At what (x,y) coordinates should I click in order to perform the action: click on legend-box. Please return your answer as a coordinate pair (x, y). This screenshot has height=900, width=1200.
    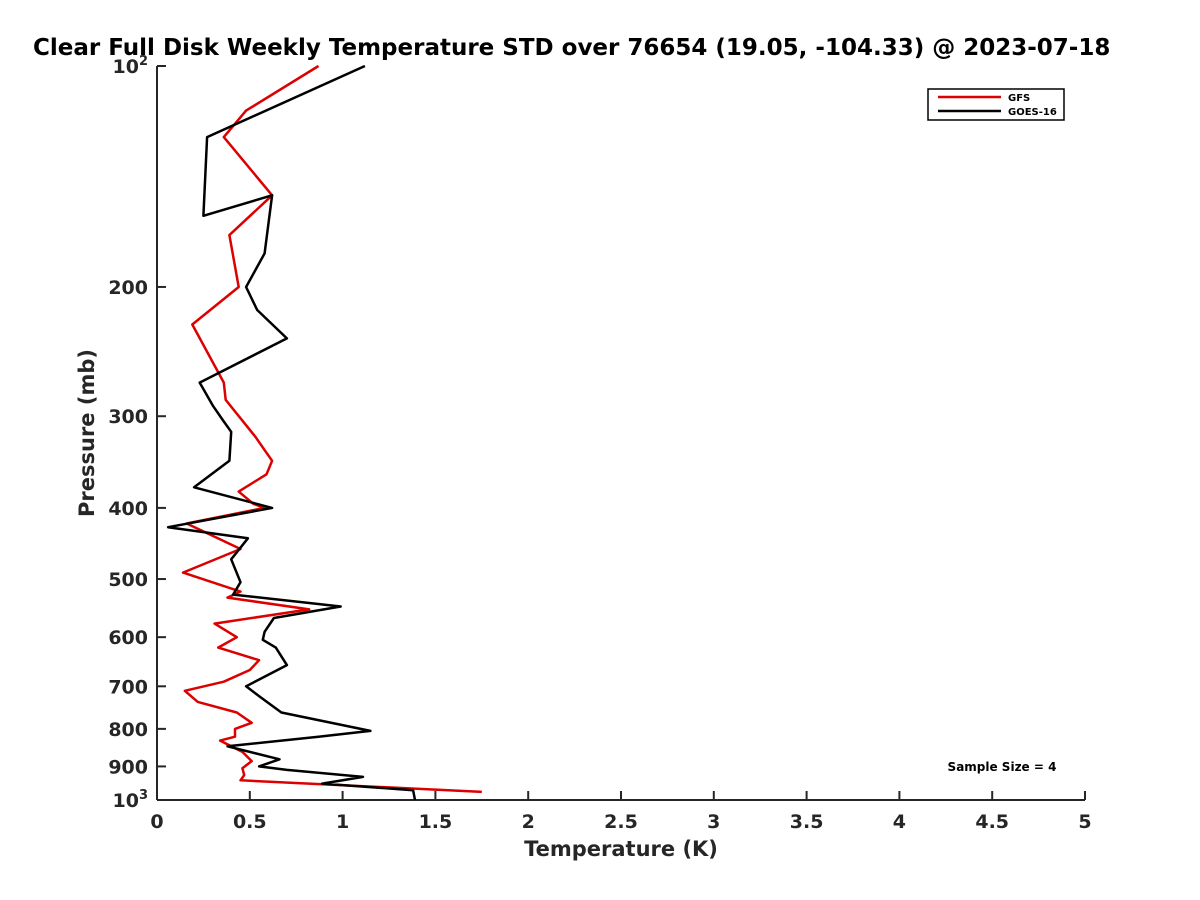
    Looking at the image, I should click on (996, 104).